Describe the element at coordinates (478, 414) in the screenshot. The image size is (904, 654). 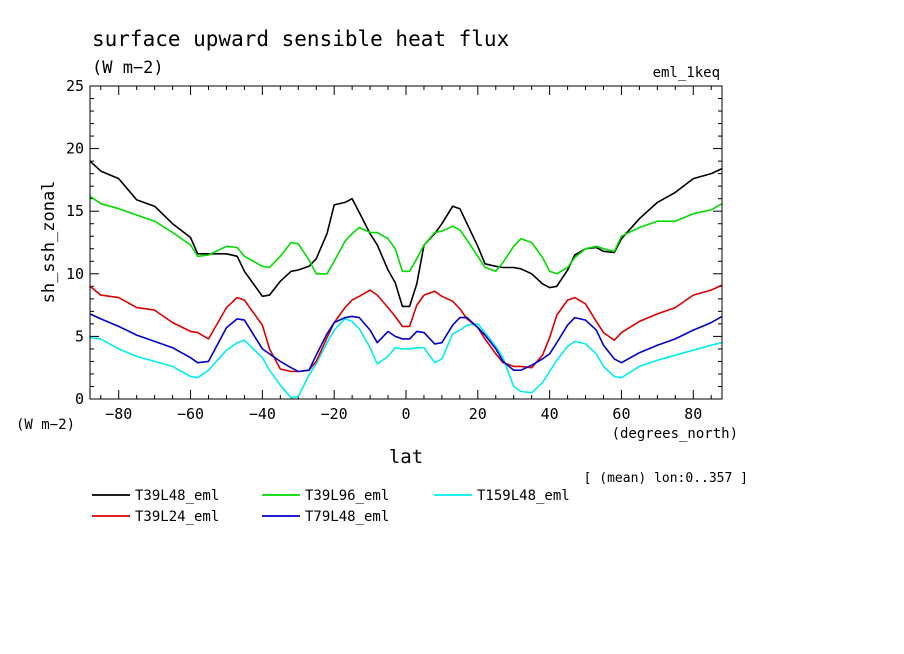
I see `x-tick-label: 20` at that location.